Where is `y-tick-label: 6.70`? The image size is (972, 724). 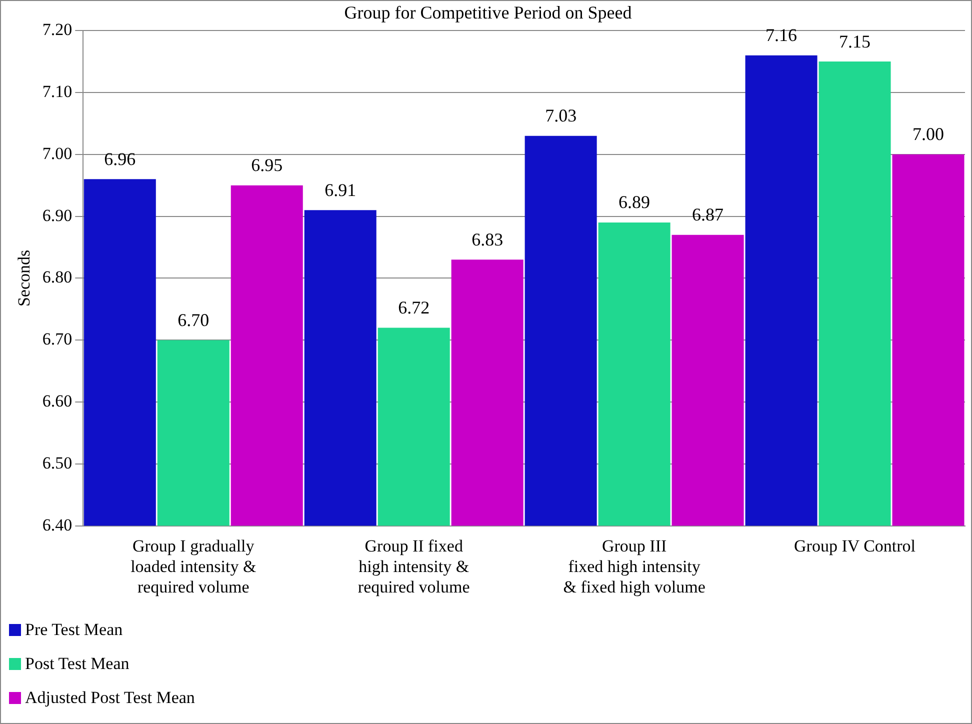 y-tick-label: 6.70 is located at coordinates (57, 339).